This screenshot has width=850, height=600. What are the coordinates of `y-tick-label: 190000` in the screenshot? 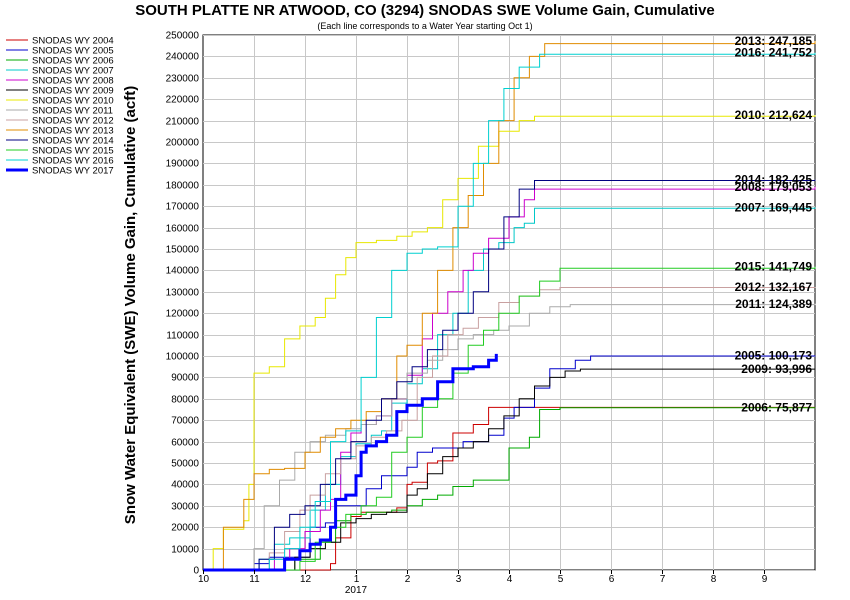 It's located at (183, 164).